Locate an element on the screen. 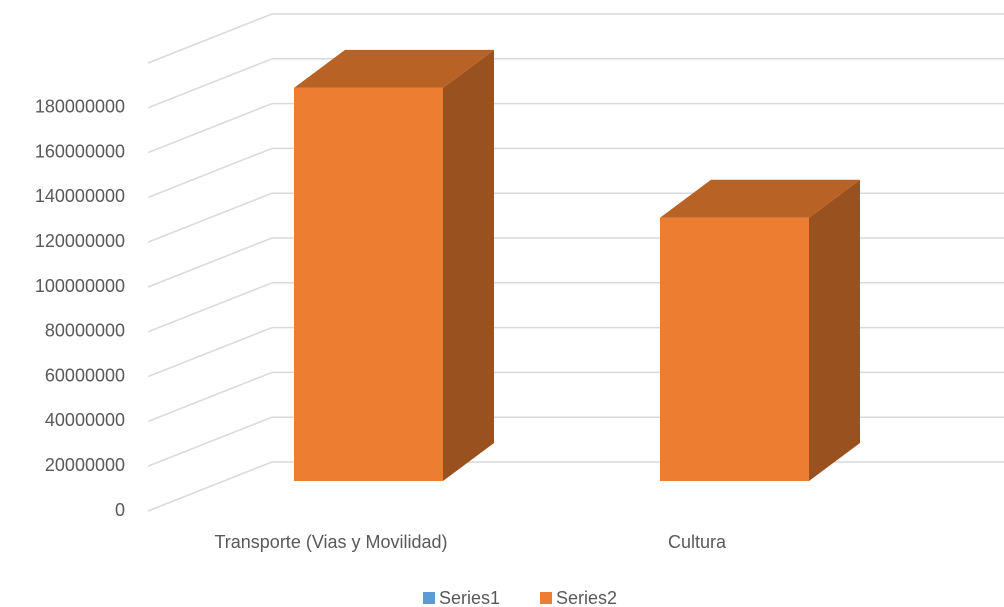 The image size is (1004, 607). y-tick-label: 100000000 is located at coordinates (80, 286).